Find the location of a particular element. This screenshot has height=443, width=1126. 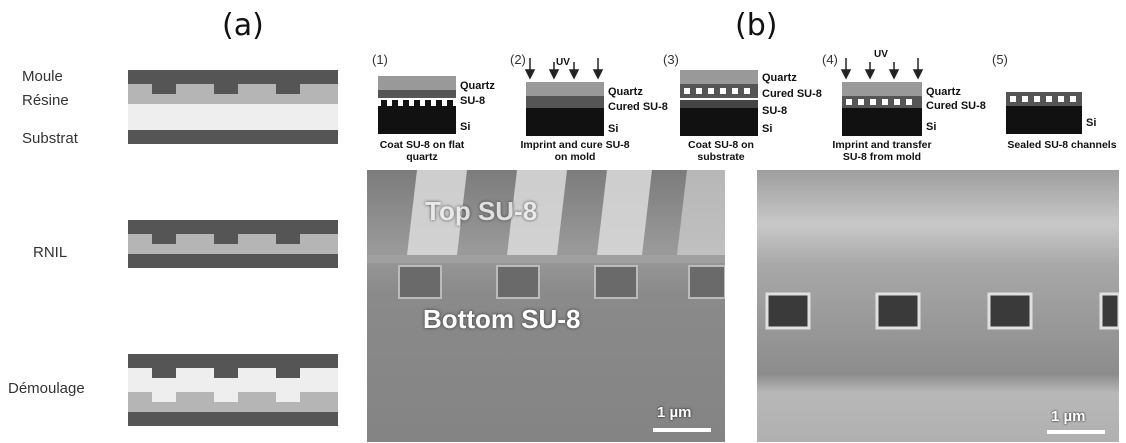

step-3-layer-quartz: Quartz is located at coordinates (779, 78).